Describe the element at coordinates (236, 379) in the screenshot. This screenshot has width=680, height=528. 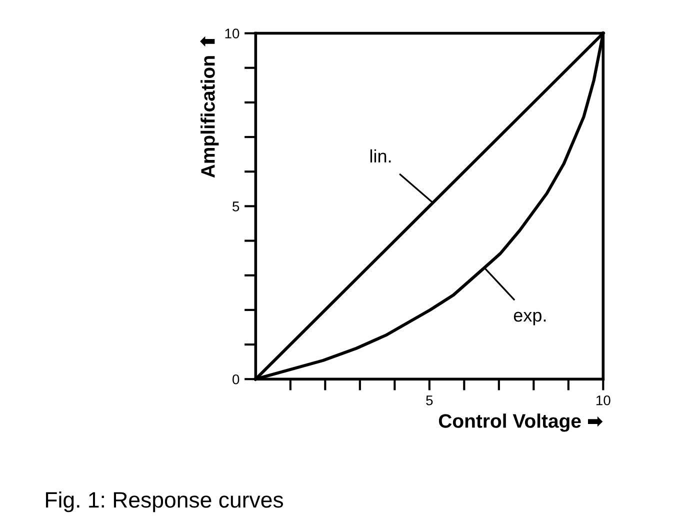
I see `y-tick-label: 0` at that location.